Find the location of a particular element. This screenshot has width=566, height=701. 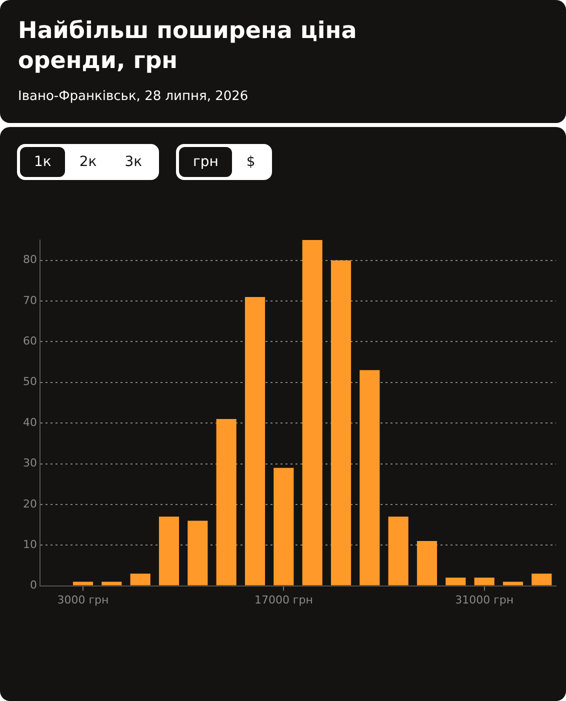

y-tick-label: 70 is located at coordinates (29, 300).